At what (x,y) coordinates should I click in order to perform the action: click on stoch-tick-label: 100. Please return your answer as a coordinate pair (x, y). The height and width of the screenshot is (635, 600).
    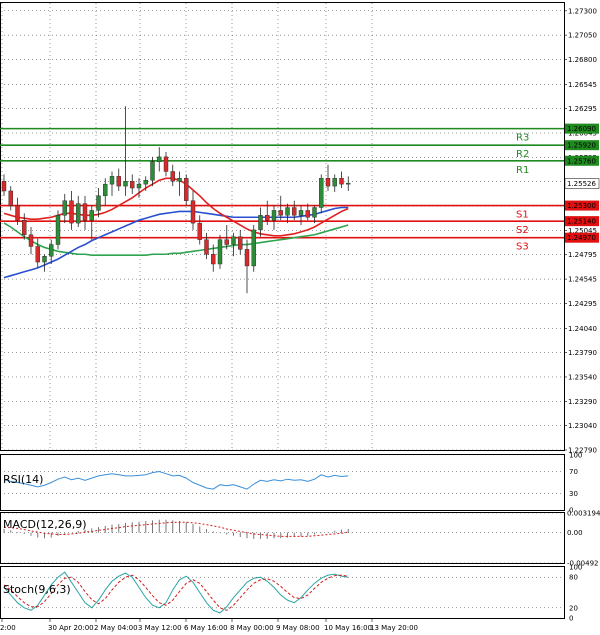
    Looking at the image, I should click on (575, 568).